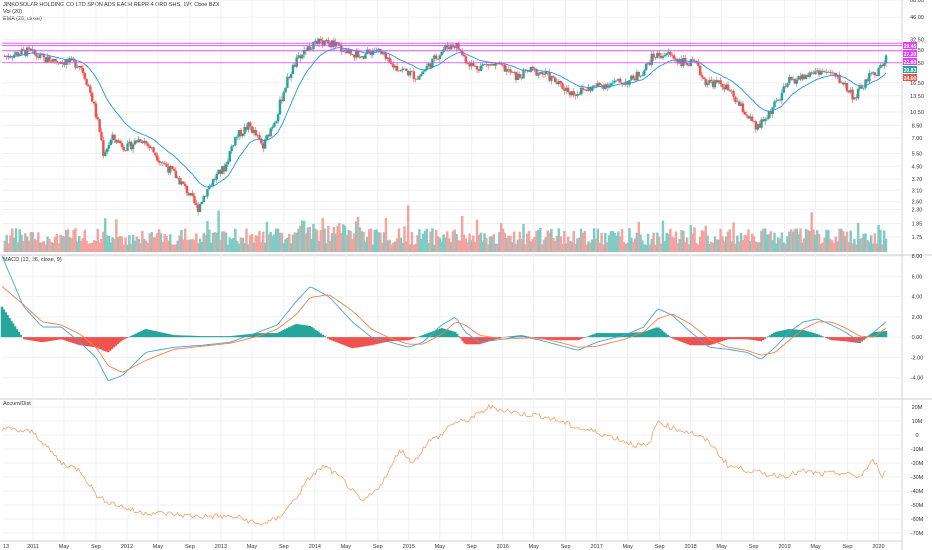  I want to click on x-tick-label: 2015, so click(409, 547).